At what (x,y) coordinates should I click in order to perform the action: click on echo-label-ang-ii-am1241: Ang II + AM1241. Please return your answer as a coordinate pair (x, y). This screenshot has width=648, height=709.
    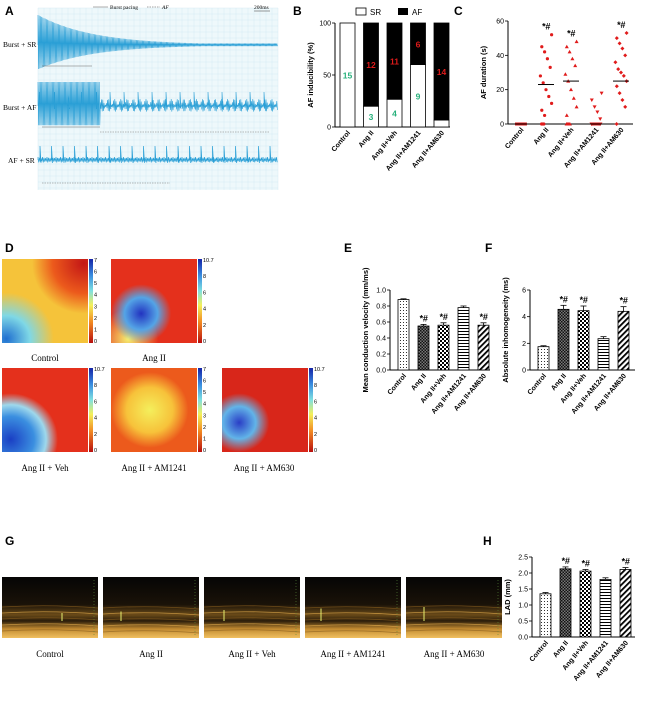
    Looking at the image, I should click on (352, 654).